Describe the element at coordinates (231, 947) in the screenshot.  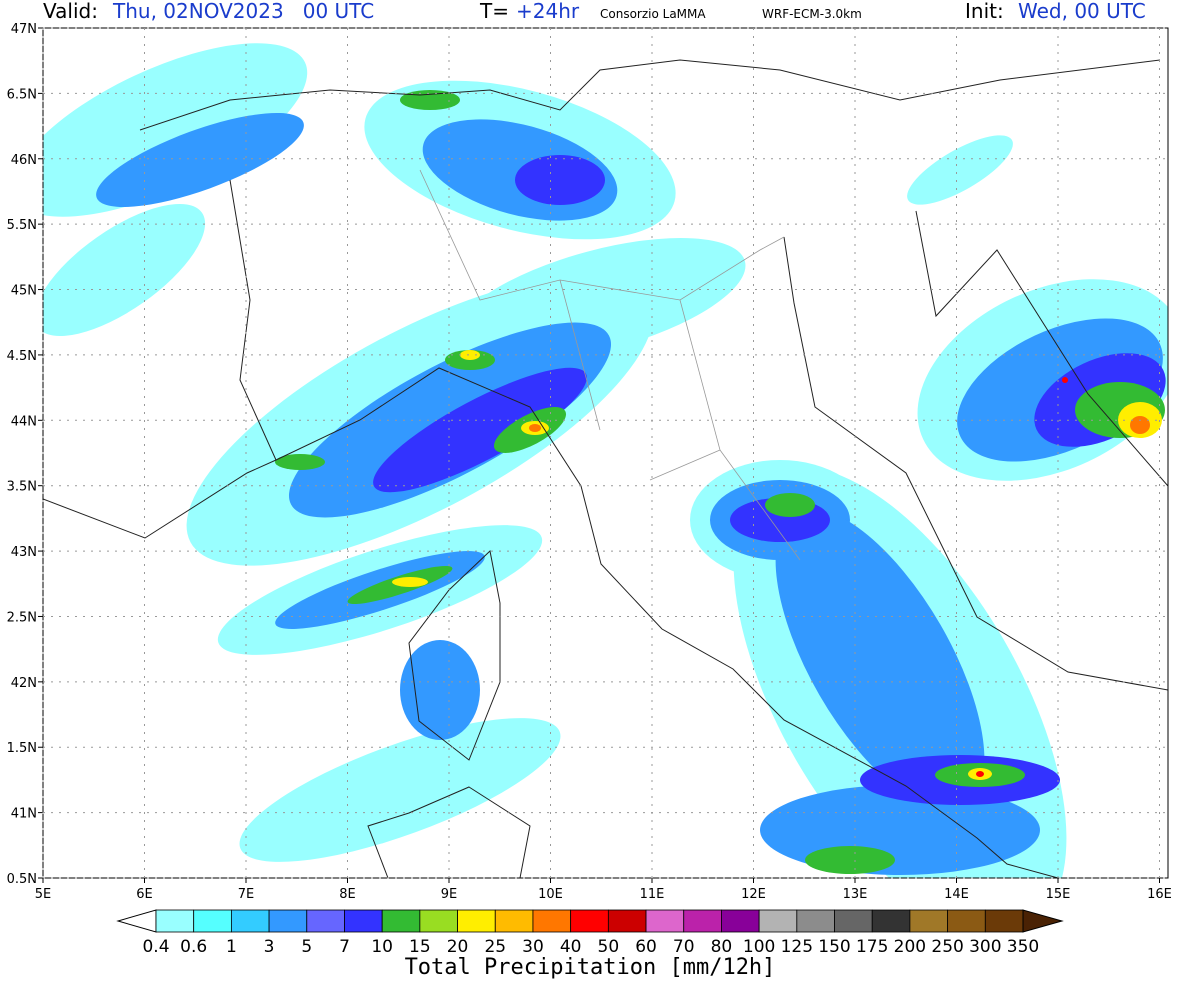
I see `colorbar-label: 1` at that location.